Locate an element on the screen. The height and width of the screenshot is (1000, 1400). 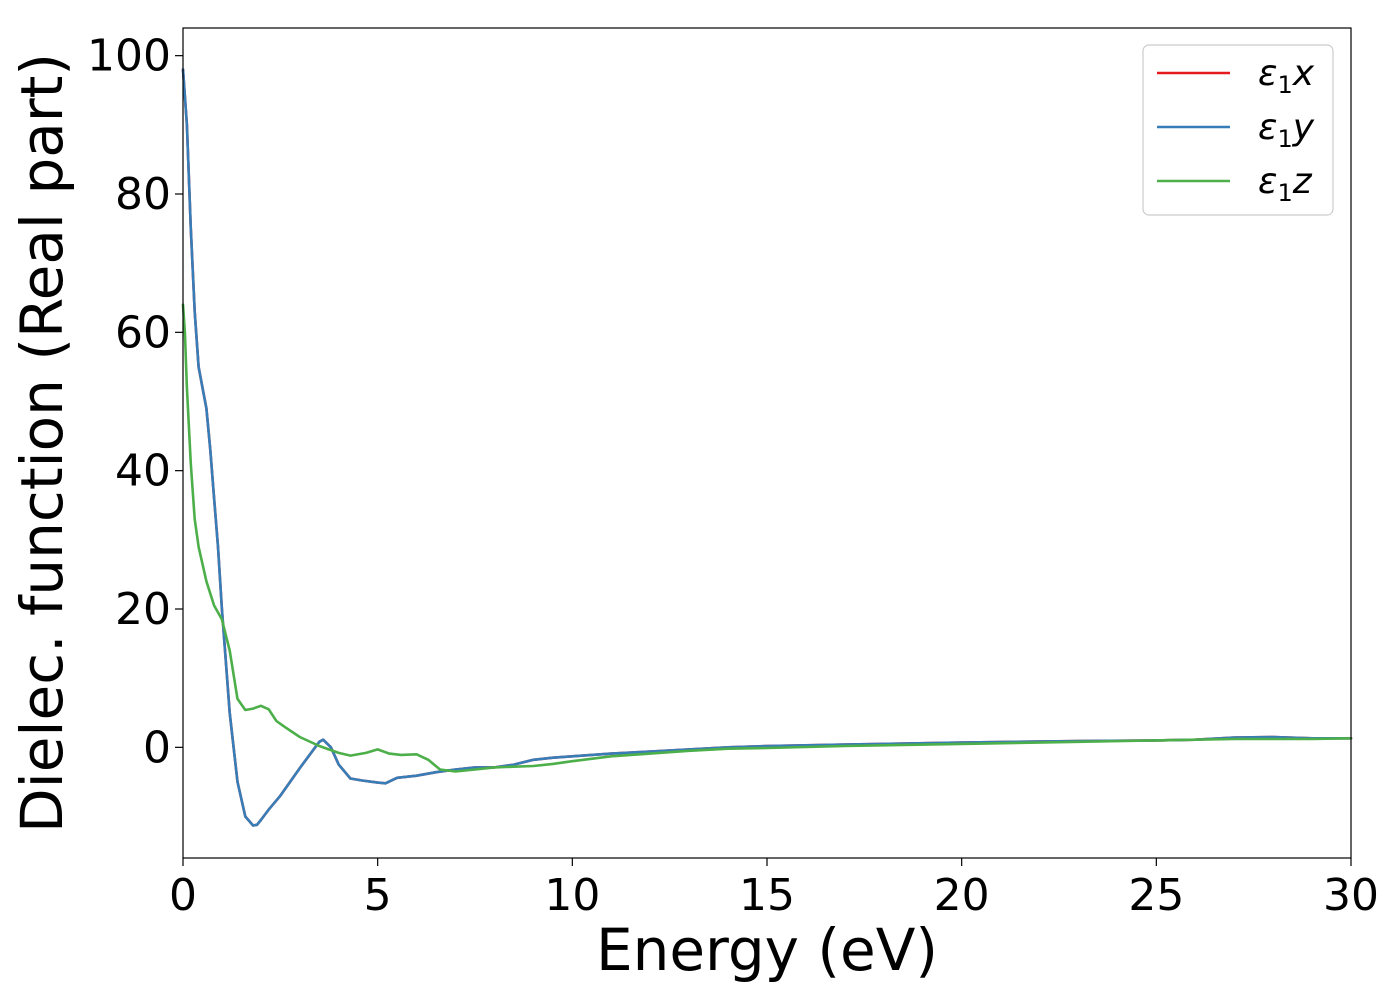
x-axis-label: Energy (eV) is located at coordinates (767, 950).